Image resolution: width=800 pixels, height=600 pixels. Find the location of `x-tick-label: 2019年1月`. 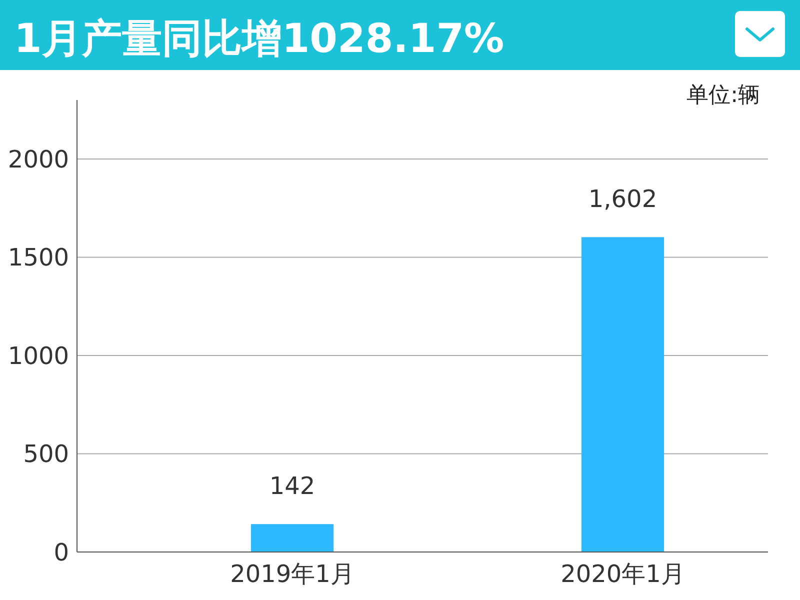

x-tick-label: 2019年1月 is located at coordinates (292, 574).